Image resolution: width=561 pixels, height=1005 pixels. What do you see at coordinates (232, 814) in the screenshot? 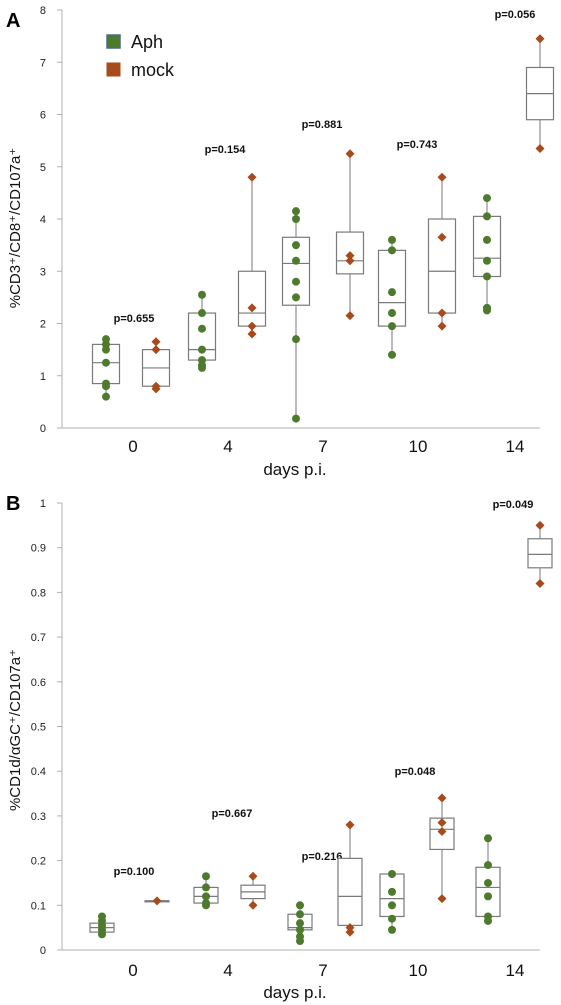
I see `panel-b-p-value: p=0.667` at bounding box center [232, 814].